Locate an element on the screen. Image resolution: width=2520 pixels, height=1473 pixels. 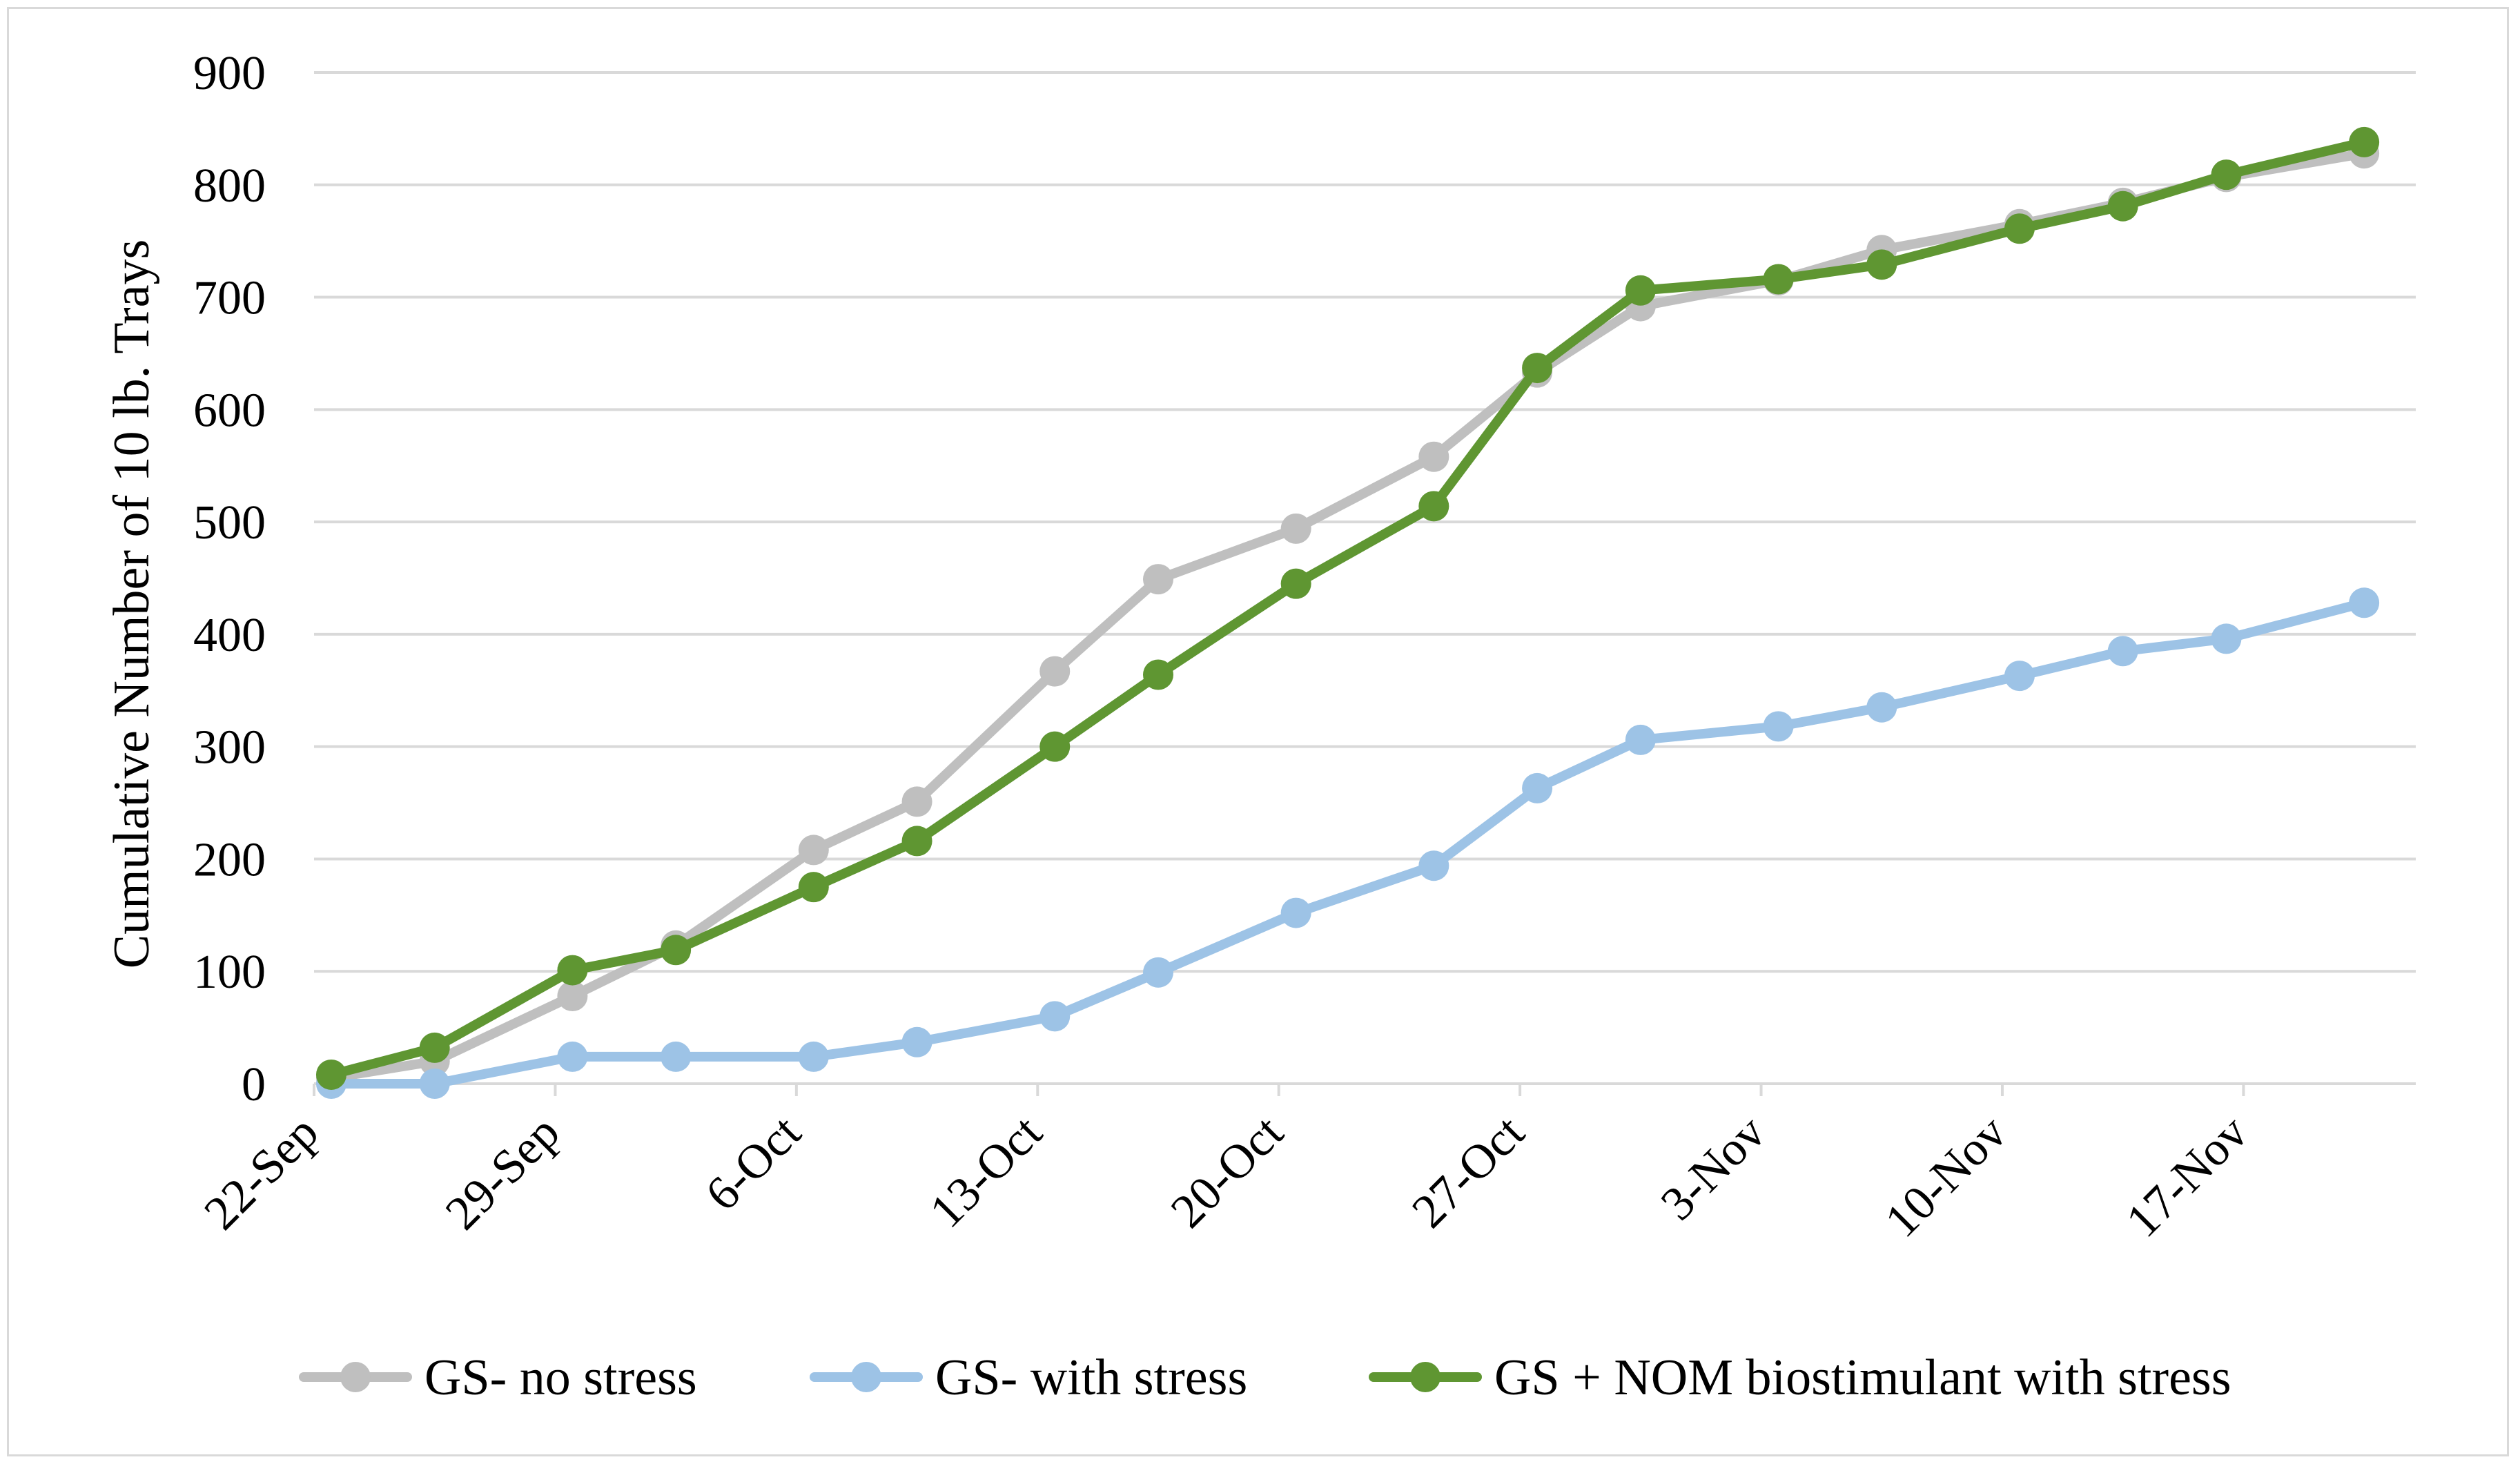
x-tick-label-27-Oct: 27-Oct is located at coordinates (1469, 1172).